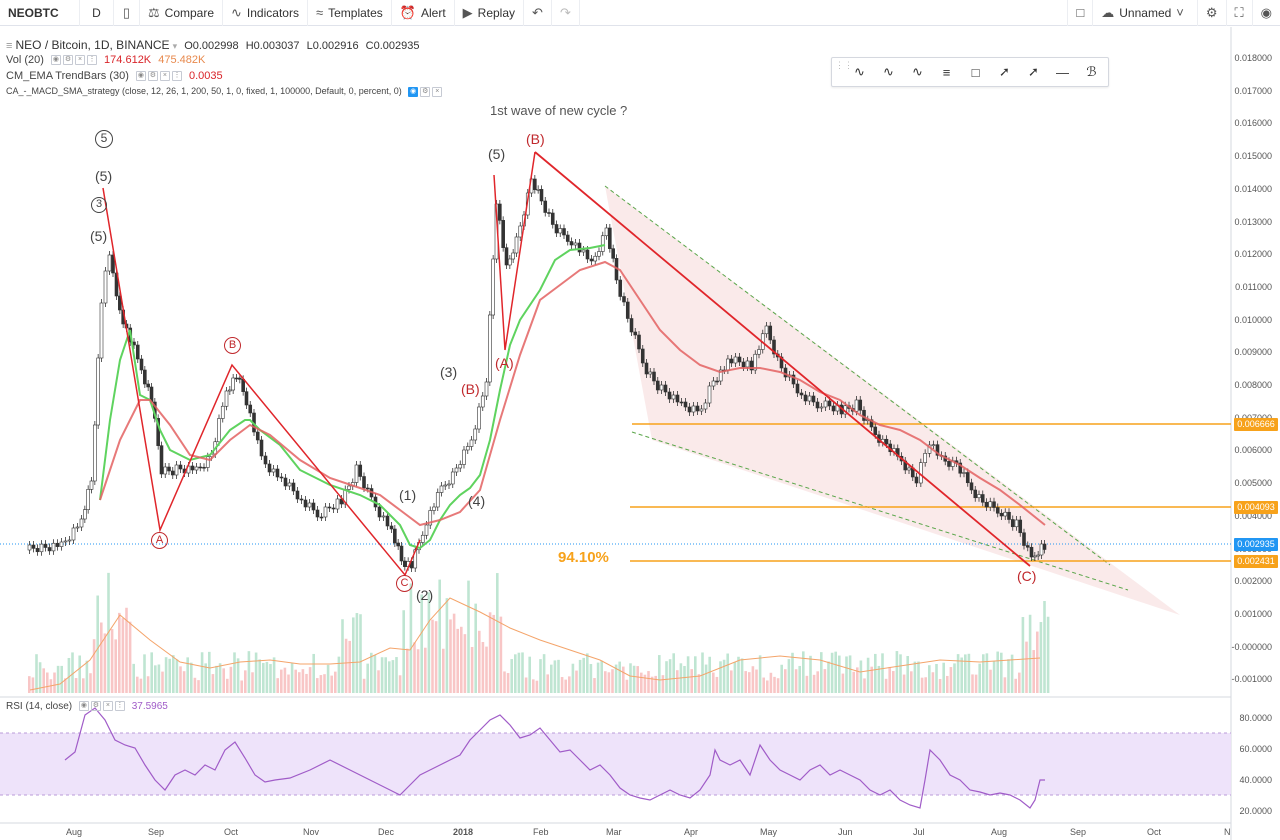  What do you see at coordinates (449, 372) in the screenshot?
I see `wave-label-3: (3)` at bounding box center [449, 372].